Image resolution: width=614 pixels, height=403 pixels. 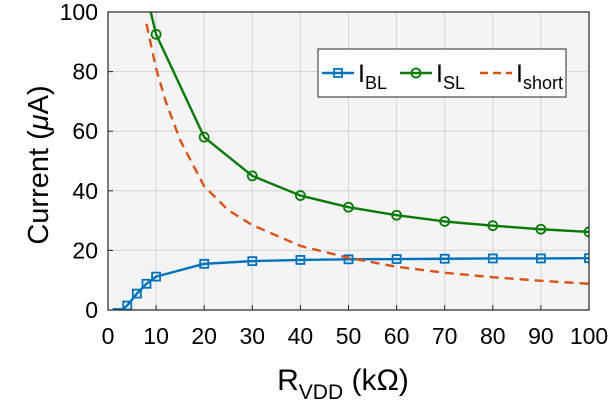 I want to click on series-line, so click(x=354, y=283).